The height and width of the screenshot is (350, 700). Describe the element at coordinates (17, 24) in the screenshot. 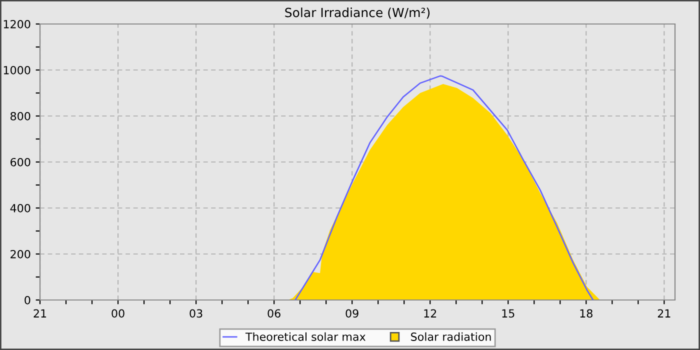

I see `y-tick-label: 1200` at that location.